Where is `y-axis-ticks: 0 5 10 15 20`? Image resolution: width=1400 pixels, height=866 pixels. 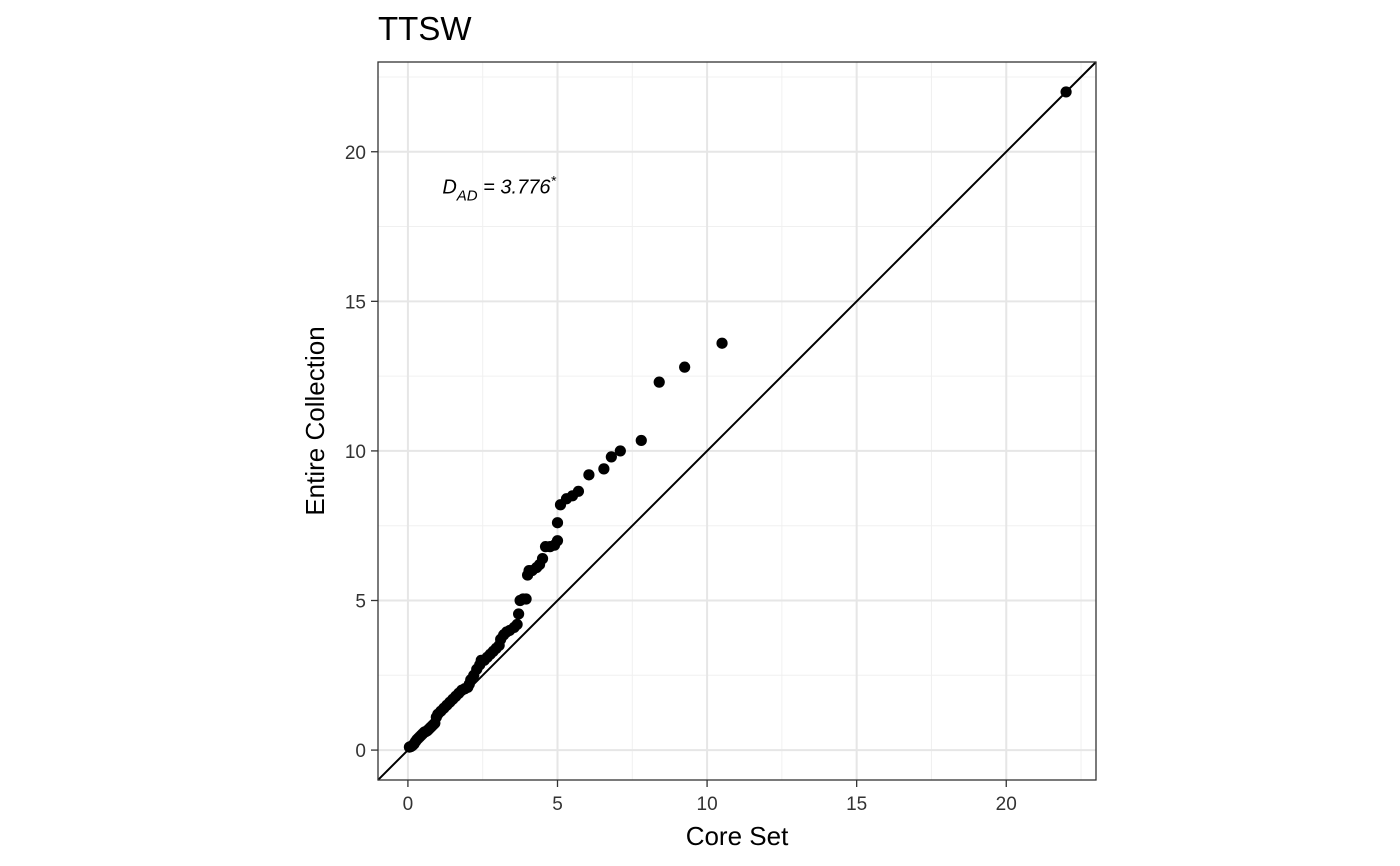
y-axis-ticks: 0 5 10 15 20 is located at coordinates (361, 452).